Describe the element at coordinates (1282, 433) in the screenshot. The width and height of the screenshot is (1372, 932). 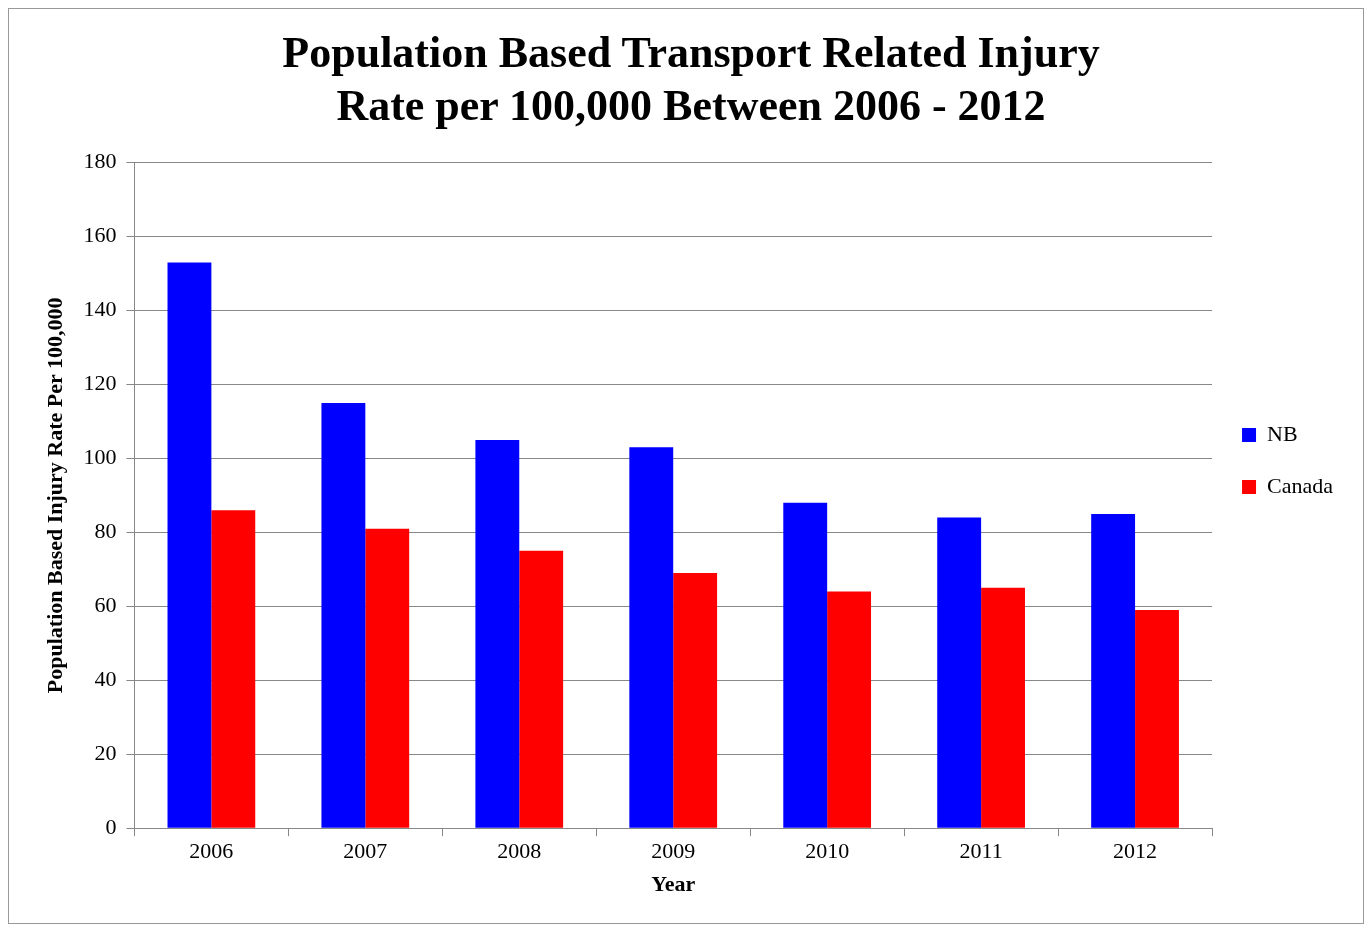
I see `legend-label: NB` at that location.